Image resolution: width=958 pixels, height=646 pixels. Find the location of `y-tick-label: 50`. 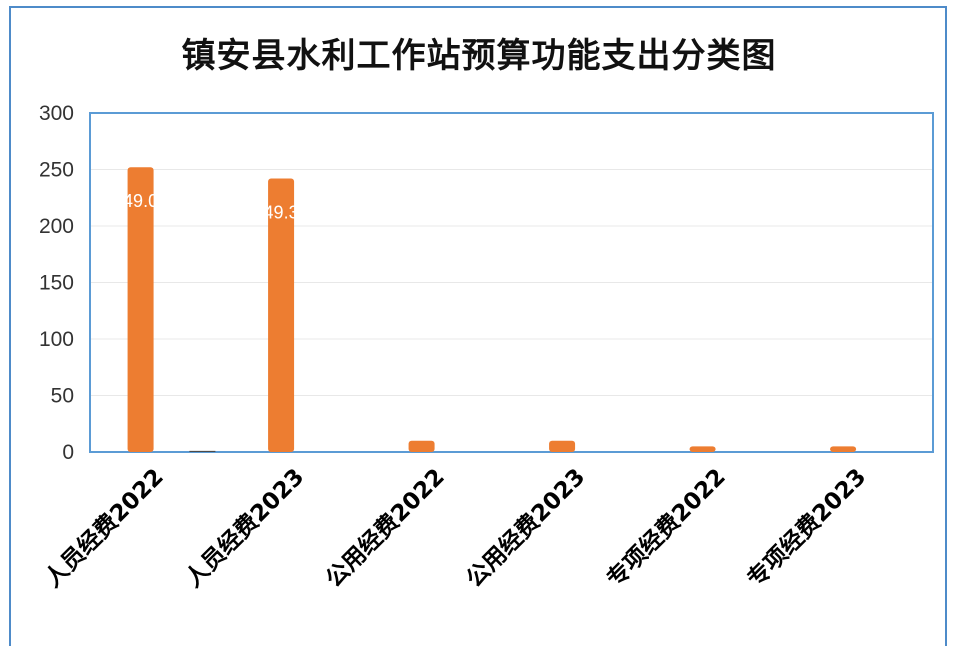

y-tick-label: 50 is located at coordinates (62, 396).